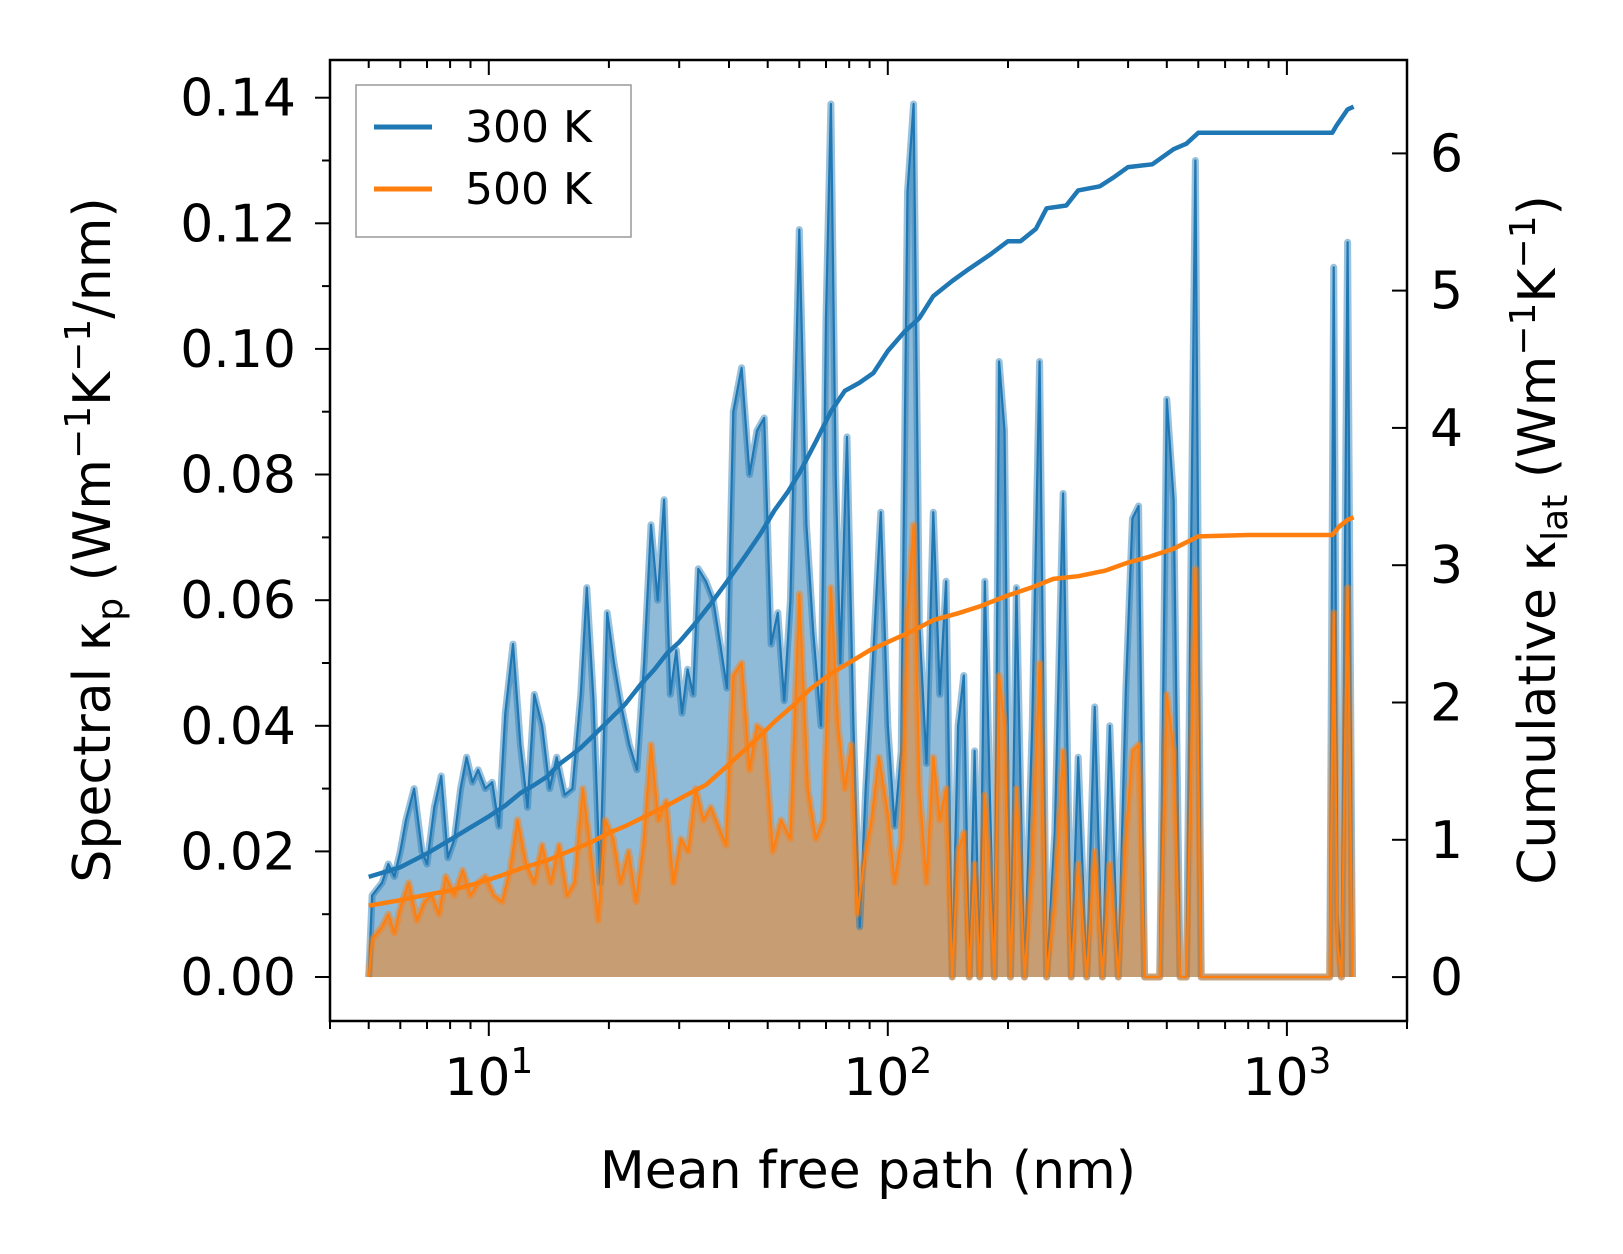 This screenshot has width=1623, height=1254. What do you see at coordinates (1446, 704) in the screenshot?
I see `y2-tick-label: 2` at bounding box center [1446, 704].